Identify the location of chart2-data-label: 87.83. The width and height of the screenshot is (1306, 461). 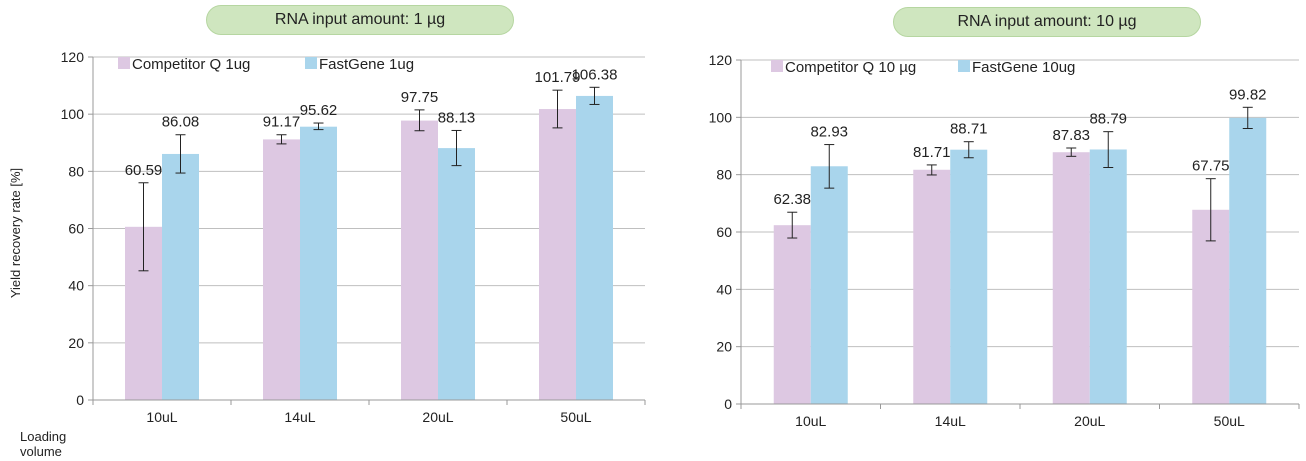
(1071, 135).